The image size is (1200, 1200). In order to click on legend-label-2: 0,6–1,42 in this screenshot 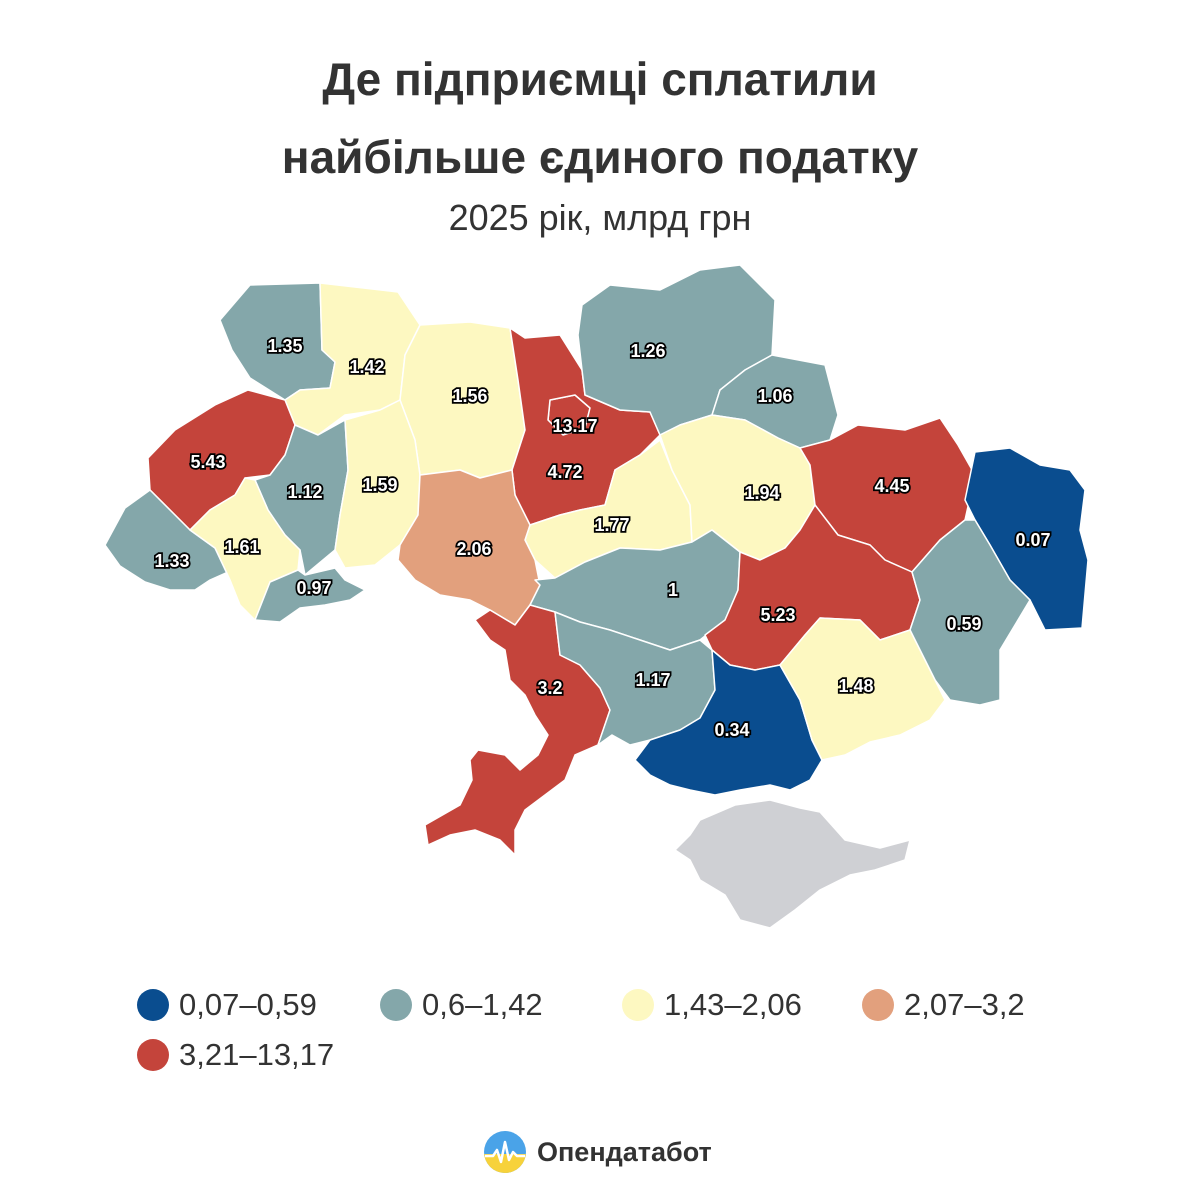, I will do `click(482, 1004)`.